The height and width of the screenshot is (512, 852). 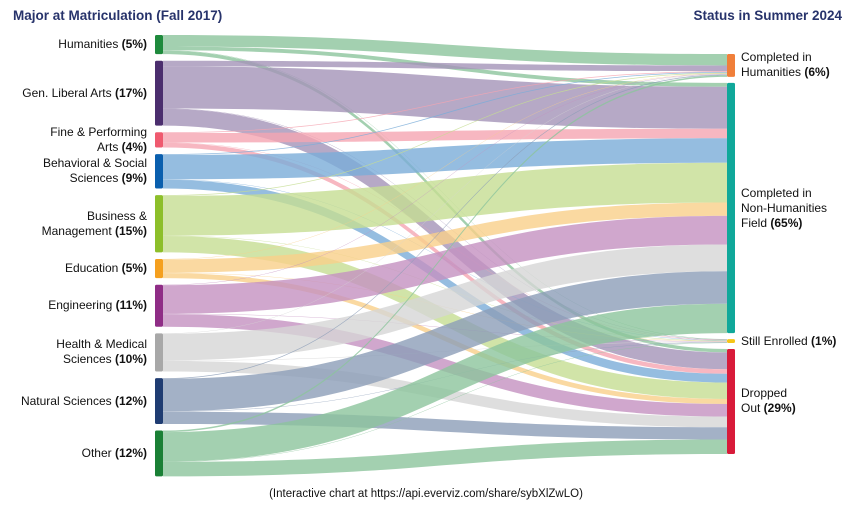 What do you see at coordinates (445, 50) in the screenshot?
I see `link-hum-to-ch` at bounding box center [445, 50].